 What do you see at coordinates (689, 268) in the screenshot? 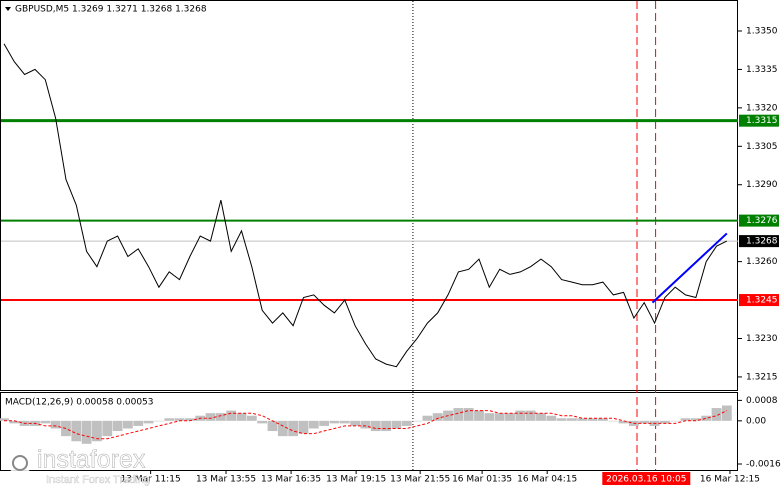
I see `trend-line` at bounding box center [689, 268].